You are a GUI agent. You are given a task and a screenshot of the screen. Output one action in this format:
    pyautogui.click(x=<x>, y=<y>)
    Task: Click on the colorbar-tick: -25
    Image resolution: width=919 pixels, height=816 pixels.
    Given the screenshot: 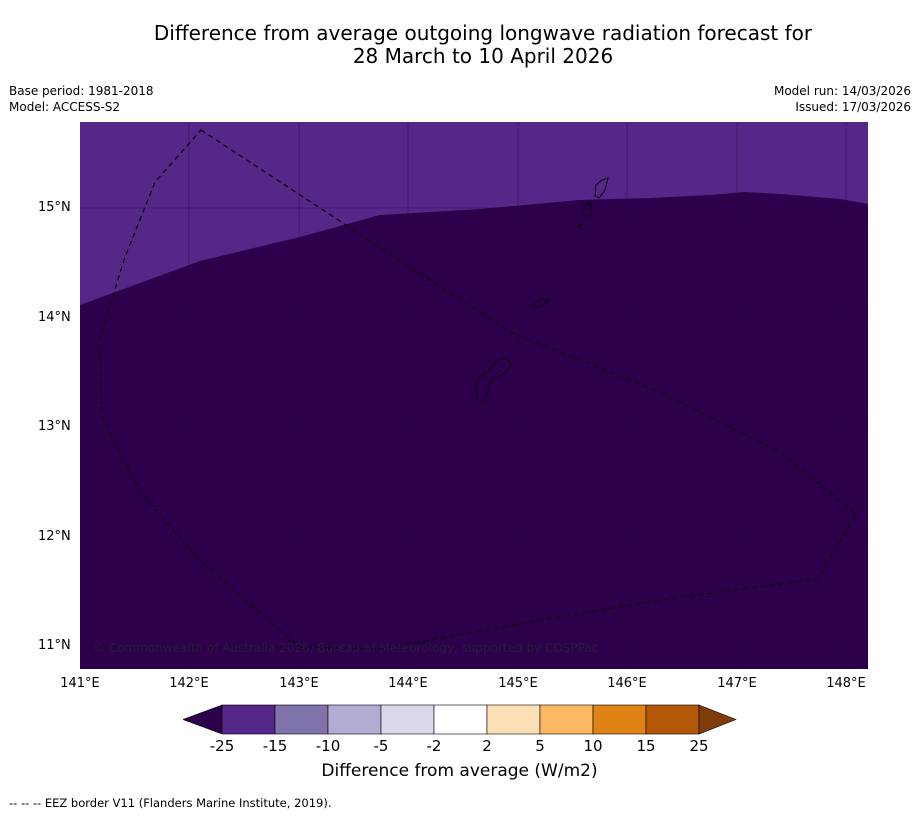 What is the action you would take?
    pyautogui.click(x=222, y=746)
    